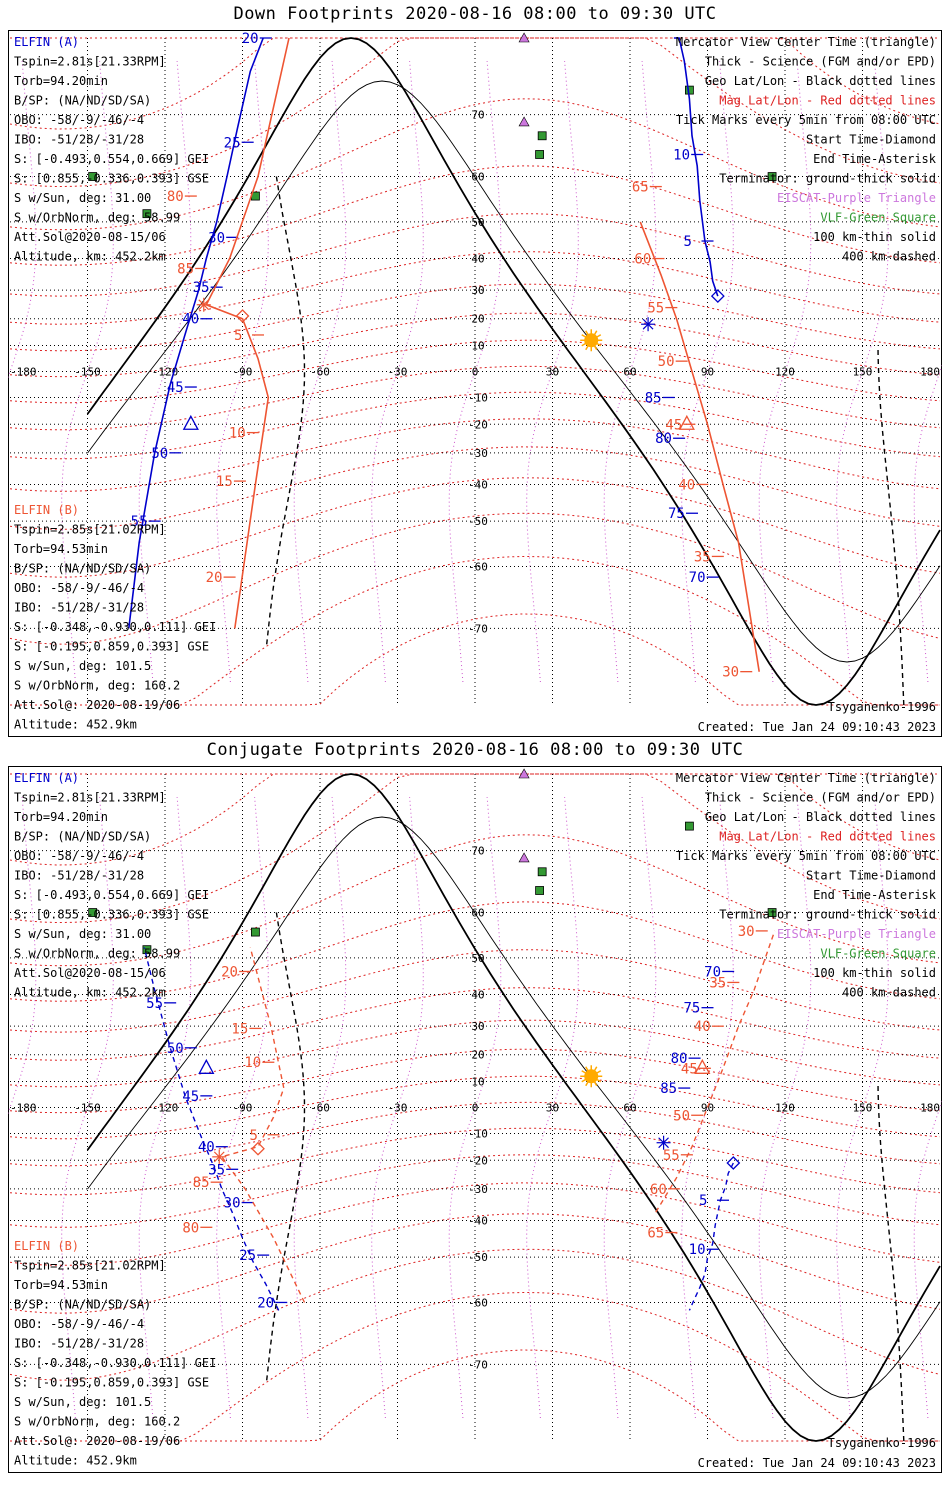 The image size is (950, 1500). Describe the element at coordinates (856, 198) in the screenshot. I see `legend-line: EISCAT-Purple Triangle` at that location.